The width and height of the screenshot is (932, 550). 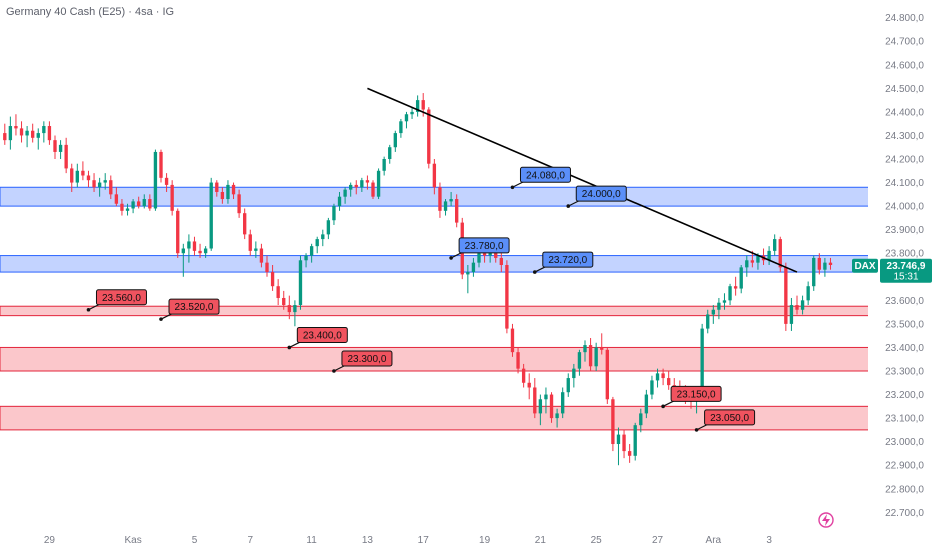 What do you see at coordinates (906, 266) in the screenshot?
I see `last-price-label: 23.746,9` at bounding box center [906, 266].